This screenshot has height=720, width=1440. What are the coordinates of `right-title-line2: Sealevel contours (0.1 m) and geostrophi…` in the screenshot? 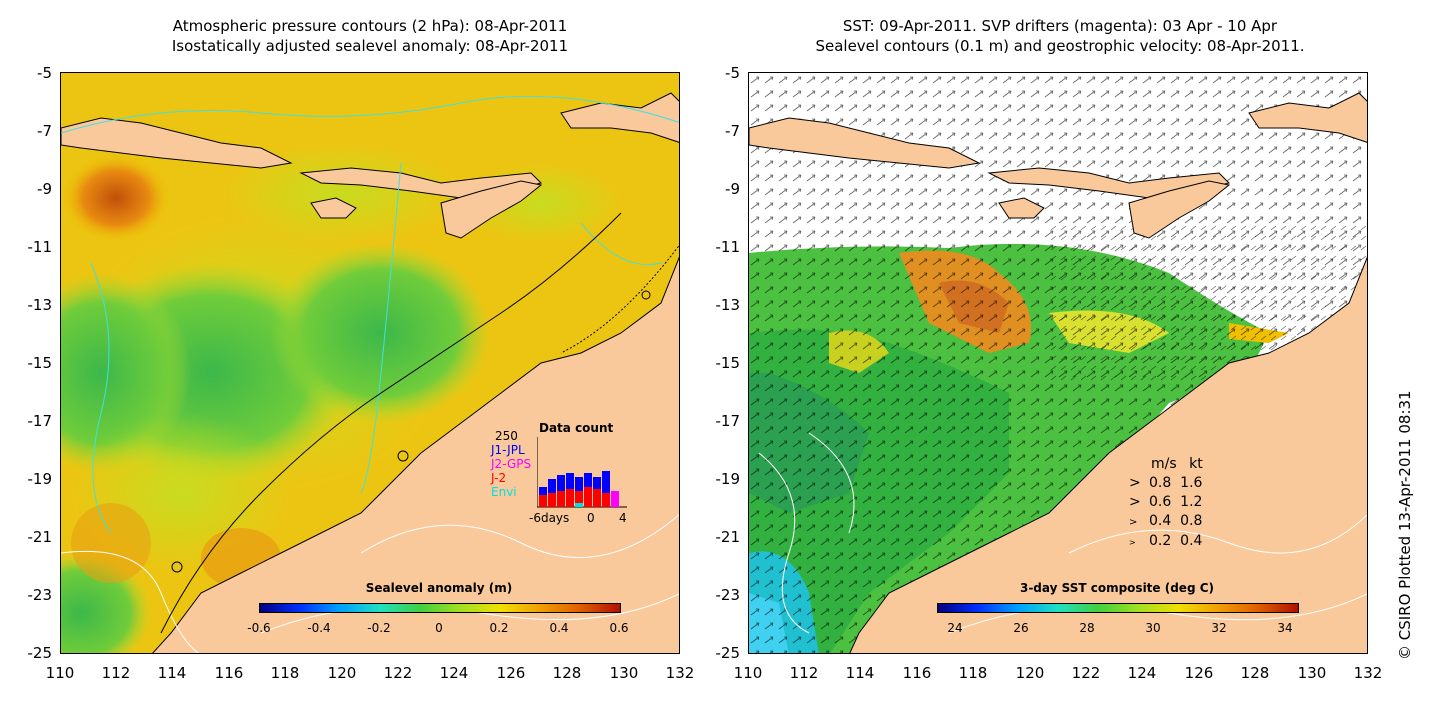 It's located at (1060, 46).